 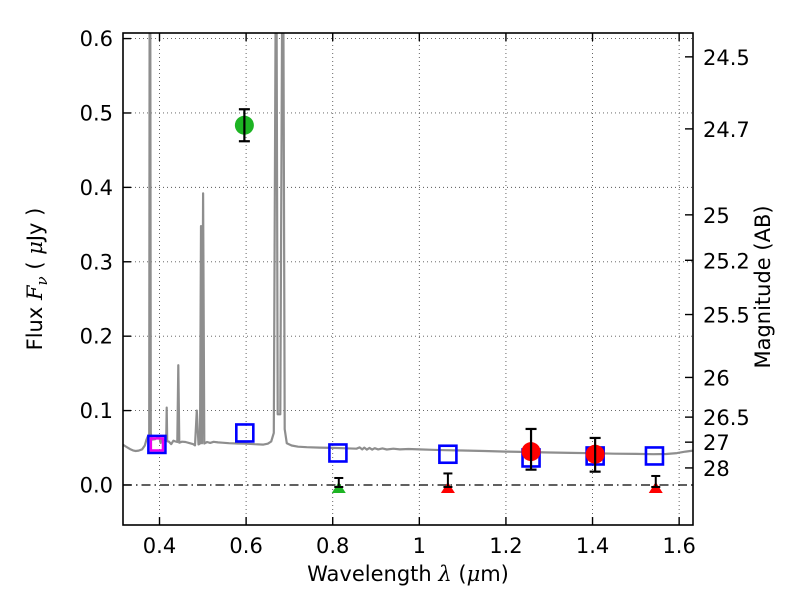 What do you see at coordinates (37, 279) in the screenshot?
I see `y-axis-title-flux: Flux Fν ( μJy )` at bounding box center [37, 279].